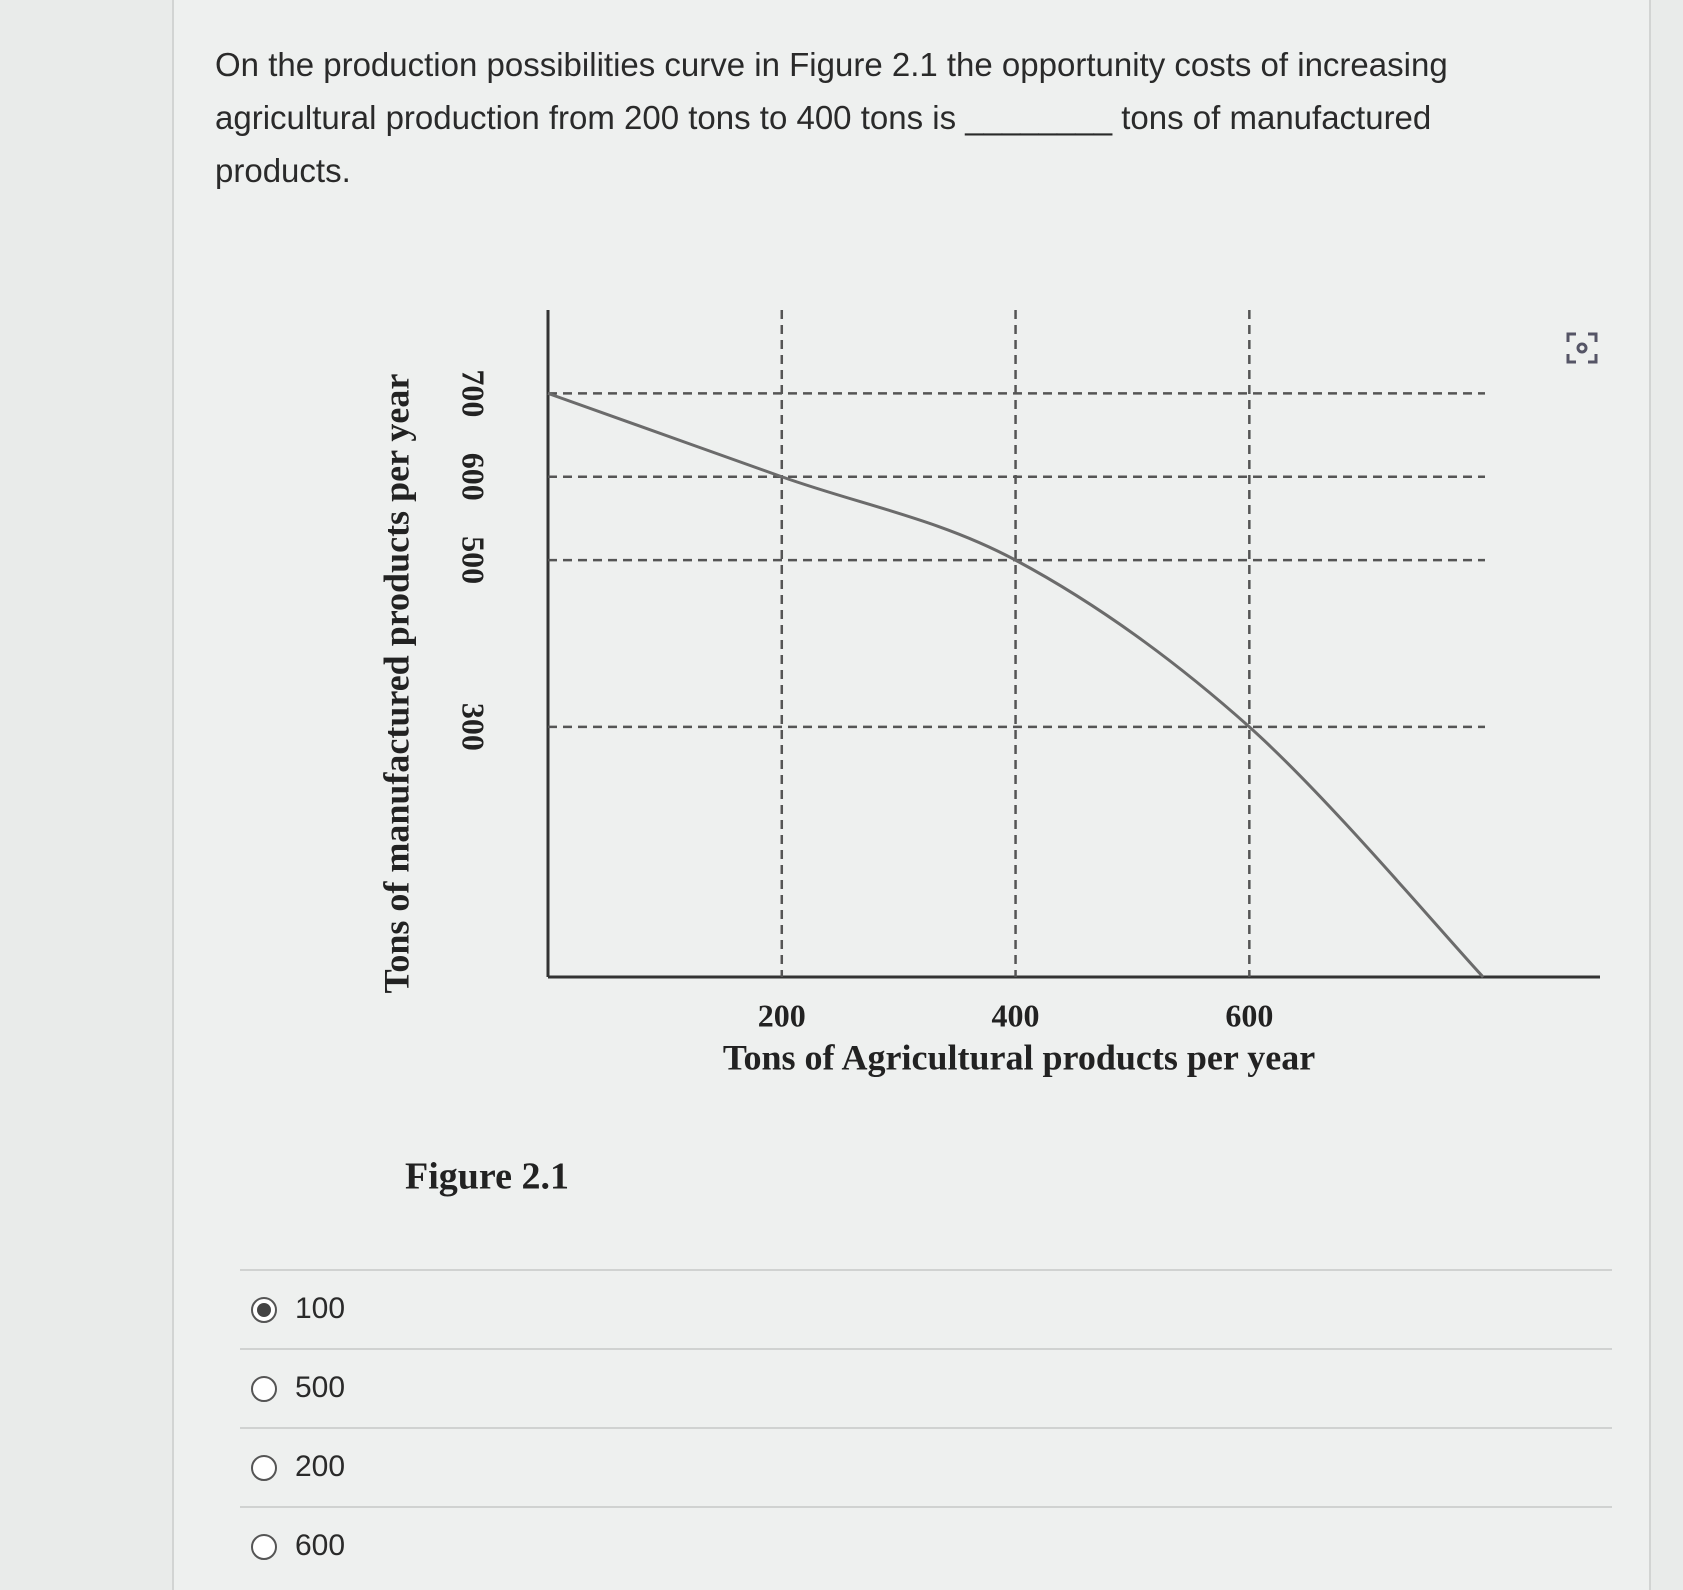 The width and height of the screenshot is (1683, 1590). What do you see at coordinates (1582, 348) in the screenshot?
I see `focus-icon` at bounding box center [1582, 348].